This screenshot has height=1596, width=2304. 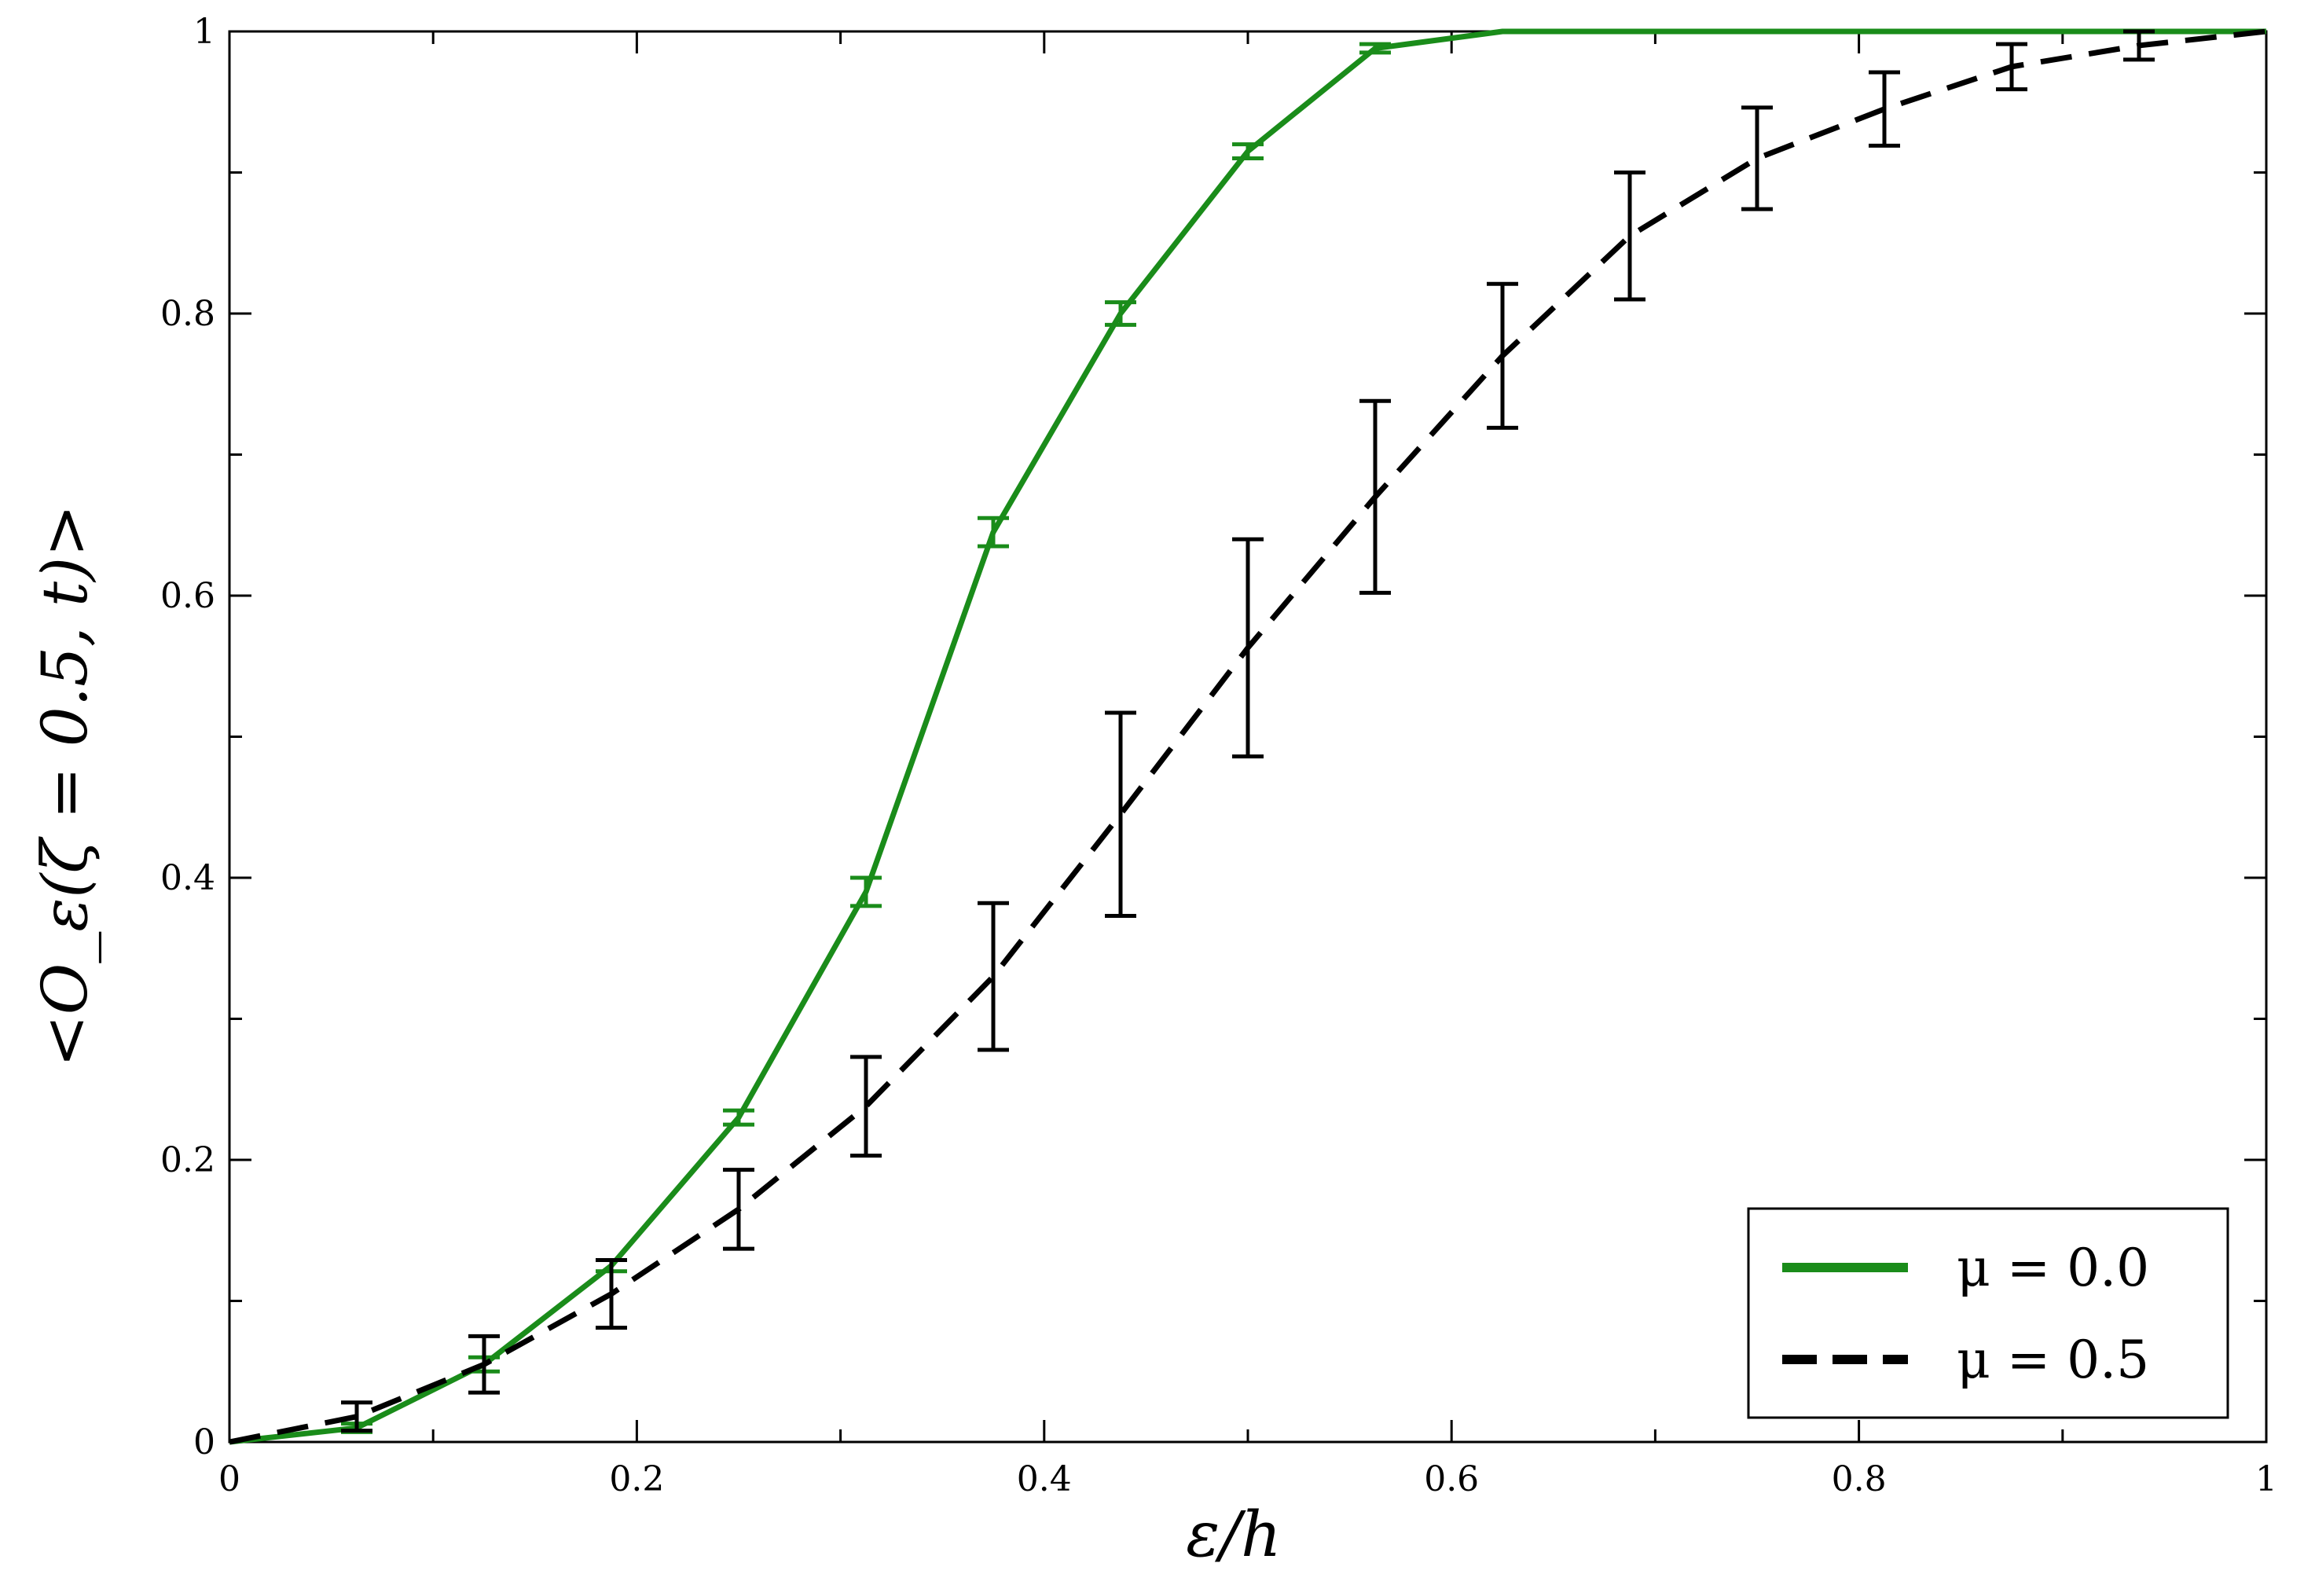 I want to click on legend: μ = 0.0 μ = 0.5, so click(x=1988, y=1313).